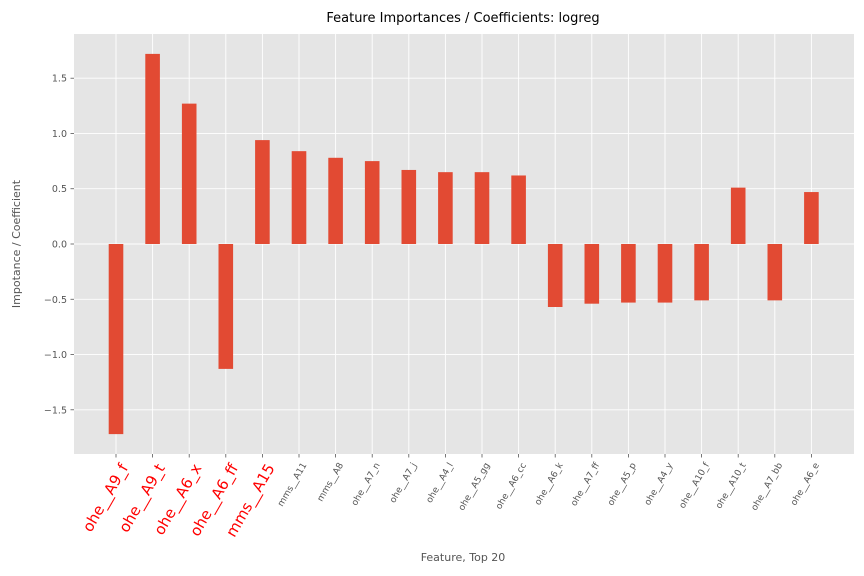 This screenshot has width=864, height=576. Describe the element at coordinates (659, 484) in the screenshot. I see `x-tick-label: ohe__A4_y` at that location.